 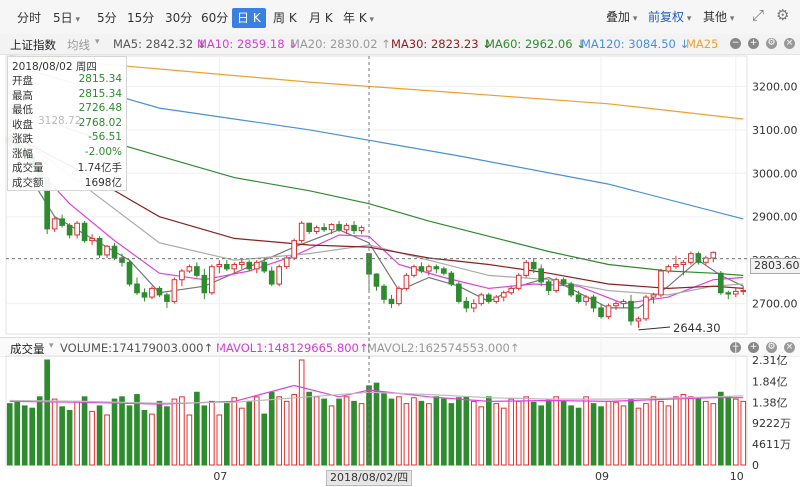 What do you see at coordinates (141, 18) in the screenshot?
I see `period-tab: 15分` at bounding box center [141, 18].